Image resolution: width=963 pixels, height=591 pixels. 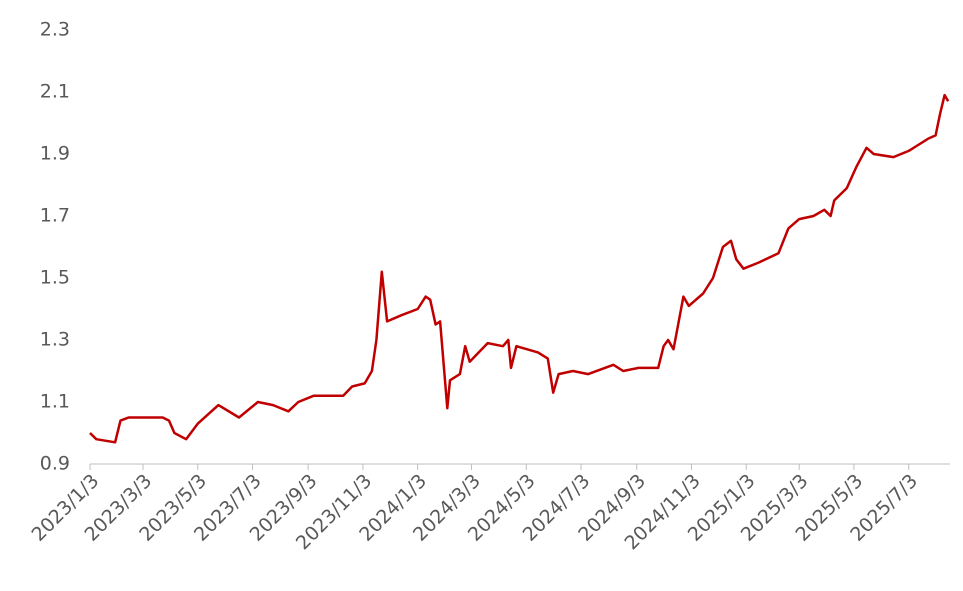 What do you see at coordinates (55, 92) in the screenshot?
I see `y-tick-label: 2.1` at bounding box center [55, 92].